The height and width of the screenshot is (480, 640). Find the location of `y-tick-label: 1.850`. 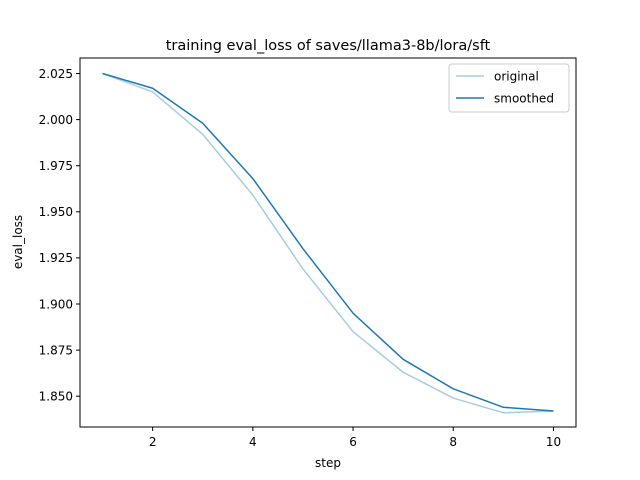

y-tick-label: 1.850 is located at coordinates (56, 397).